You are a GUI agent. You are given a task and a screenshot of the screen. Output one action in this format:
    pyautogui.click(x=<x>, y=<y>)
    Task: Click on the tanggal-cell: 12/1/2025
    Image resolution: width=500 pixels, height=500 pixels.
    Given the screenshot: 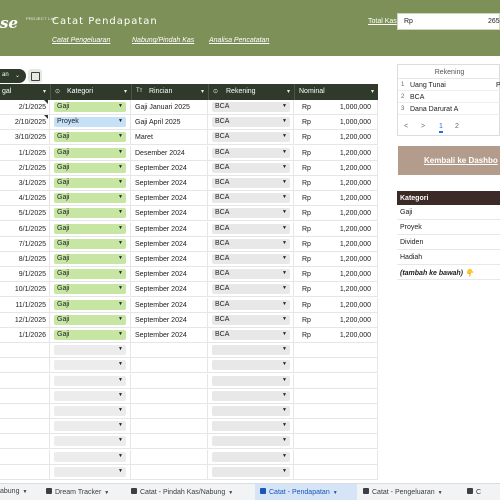 What is the action you would take?
    pyautogui.click(x=25, y=320)
    